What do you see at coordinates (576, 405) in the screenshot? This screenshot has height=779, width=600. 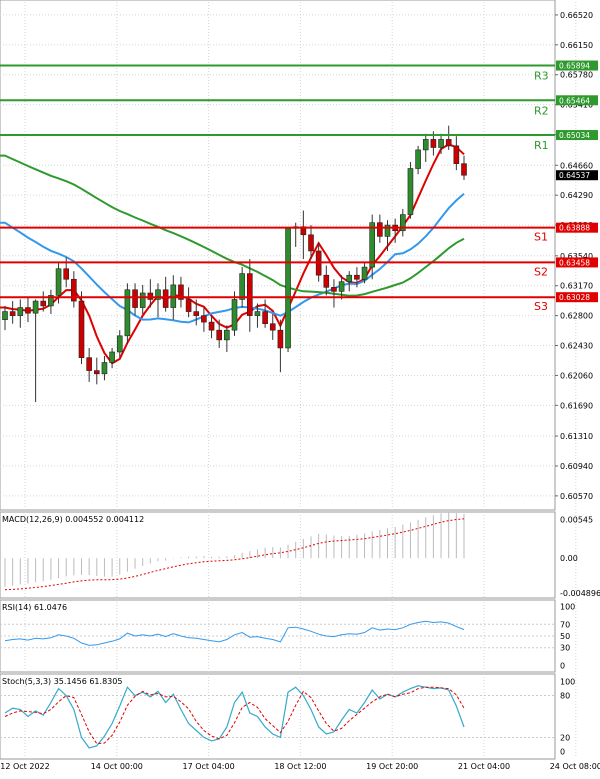 I see `price-tick-label: 0.61690` at bounding box center [576, 405].